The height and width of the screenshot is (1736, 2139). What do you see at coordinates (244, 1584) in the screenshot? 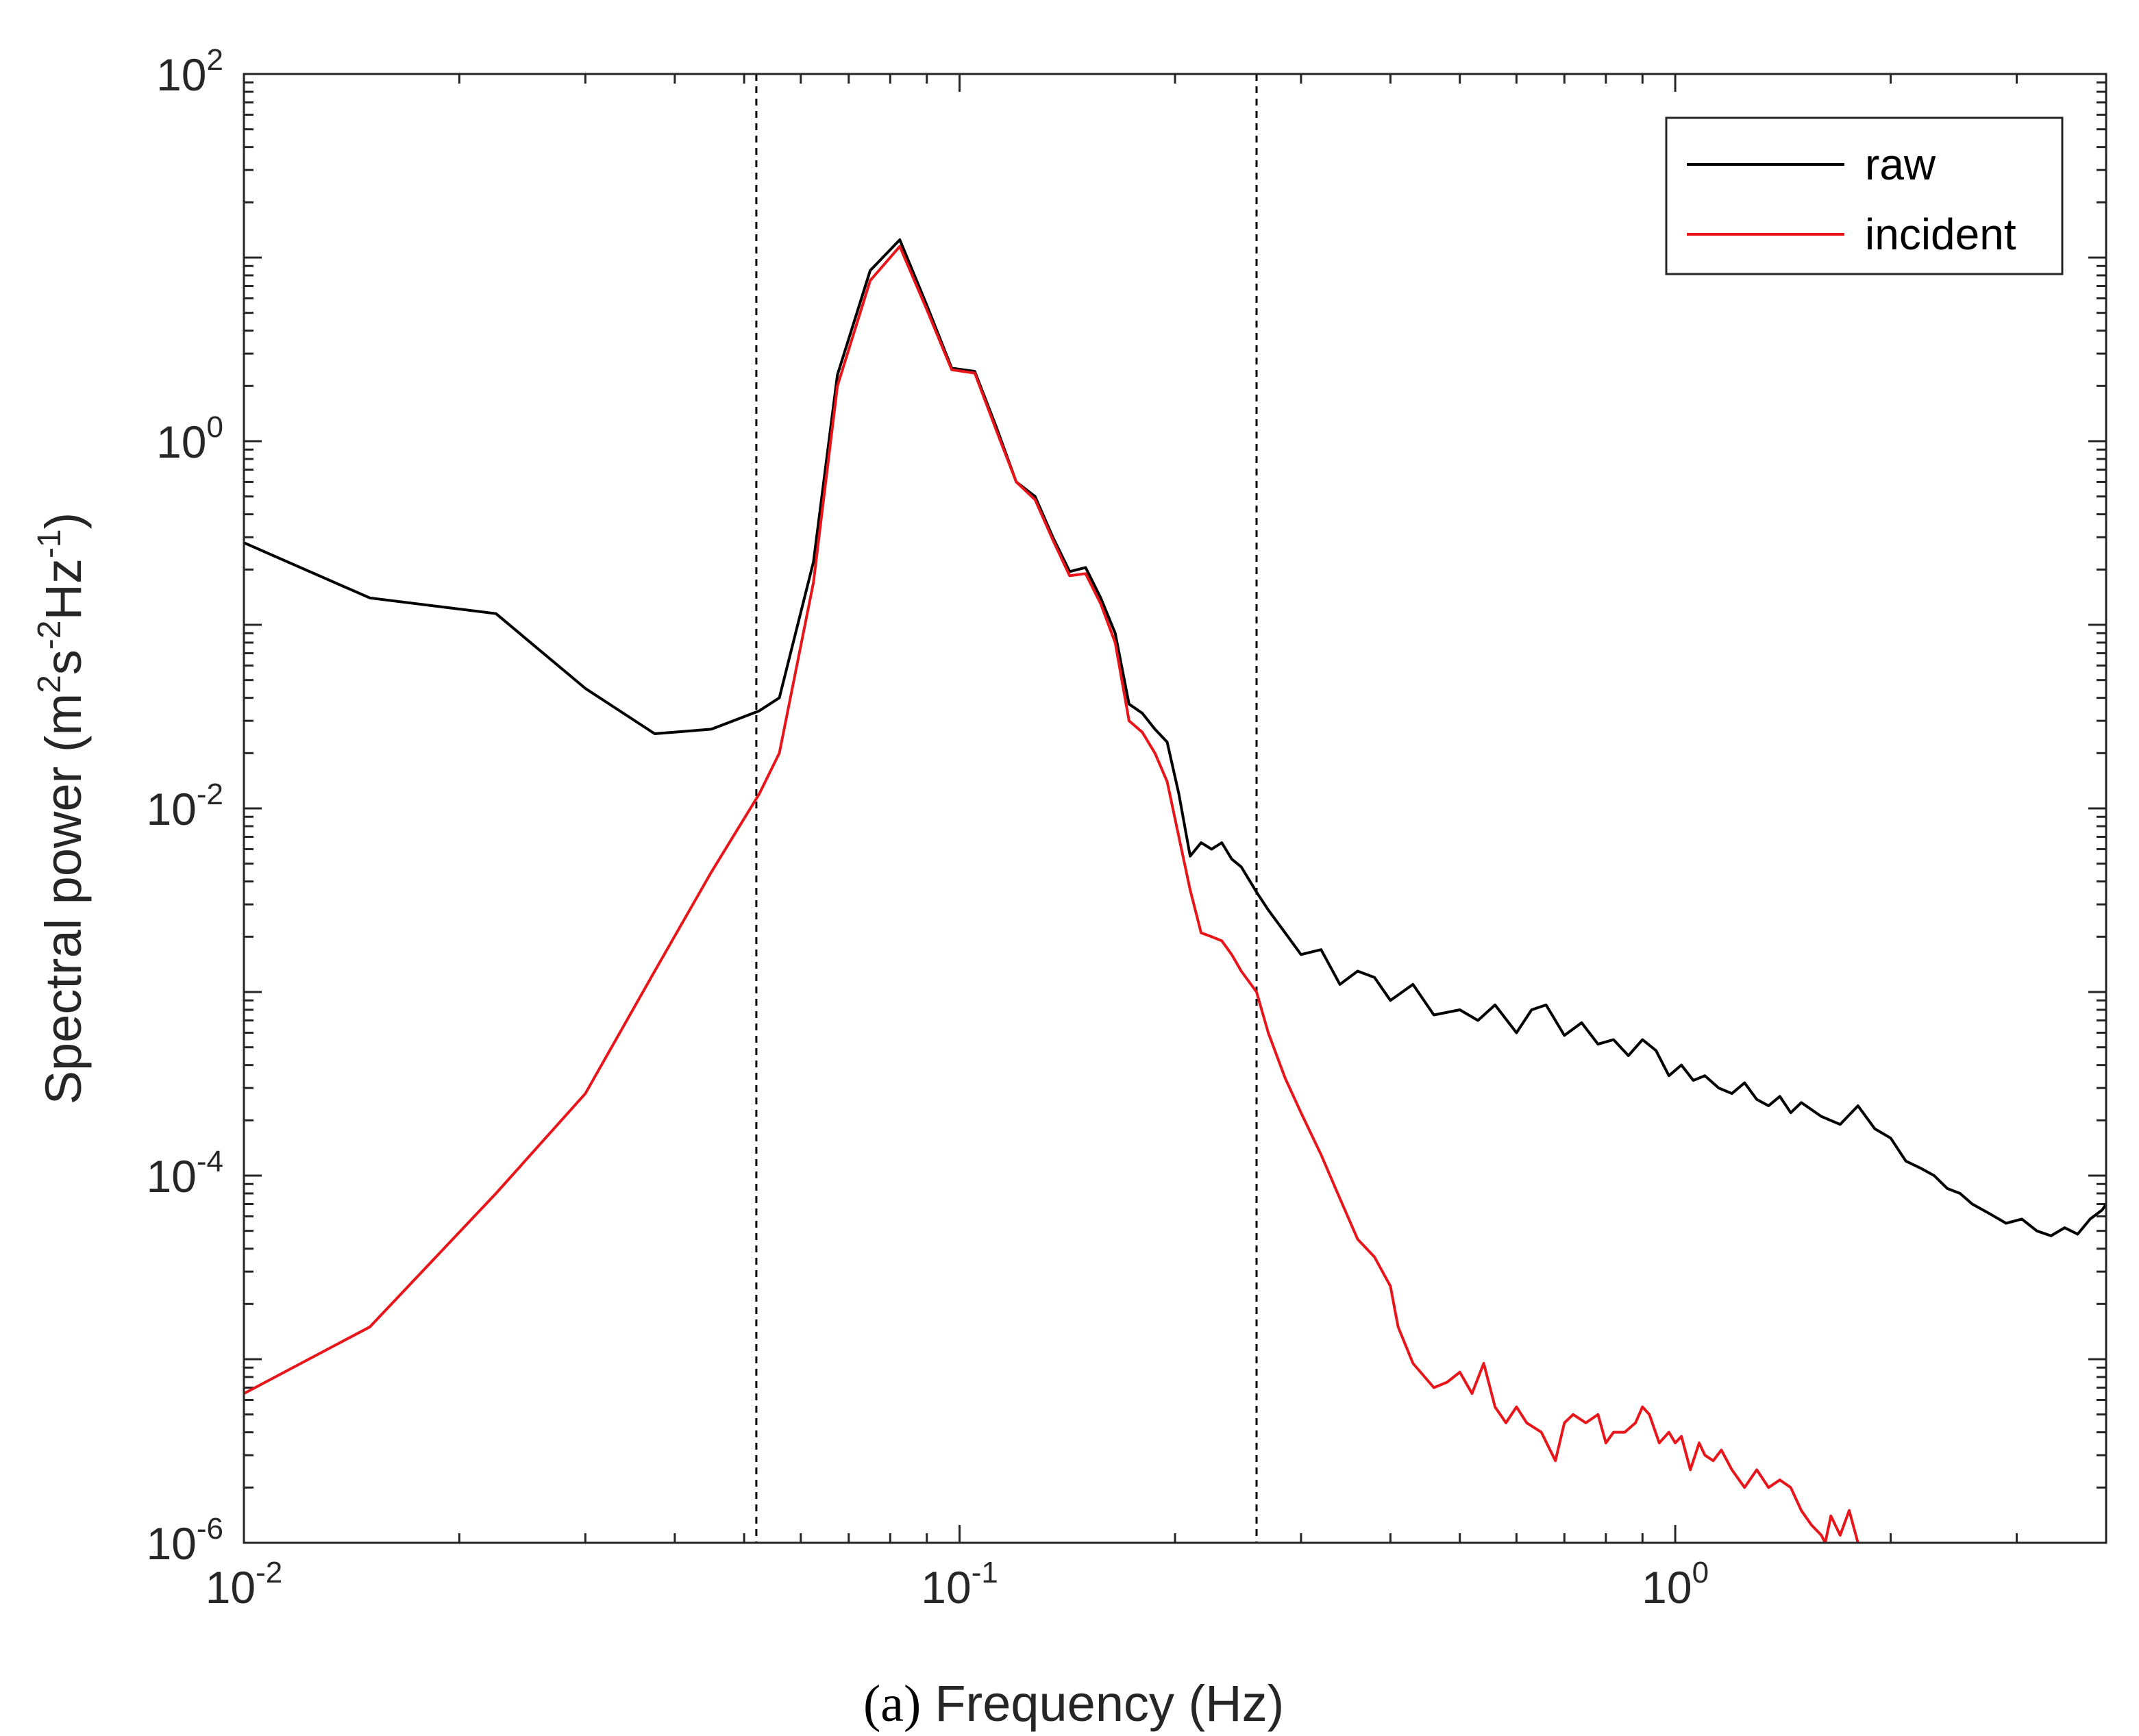
I see `x-tick-label: 10⁻²` at bounding box center [244, 1584].